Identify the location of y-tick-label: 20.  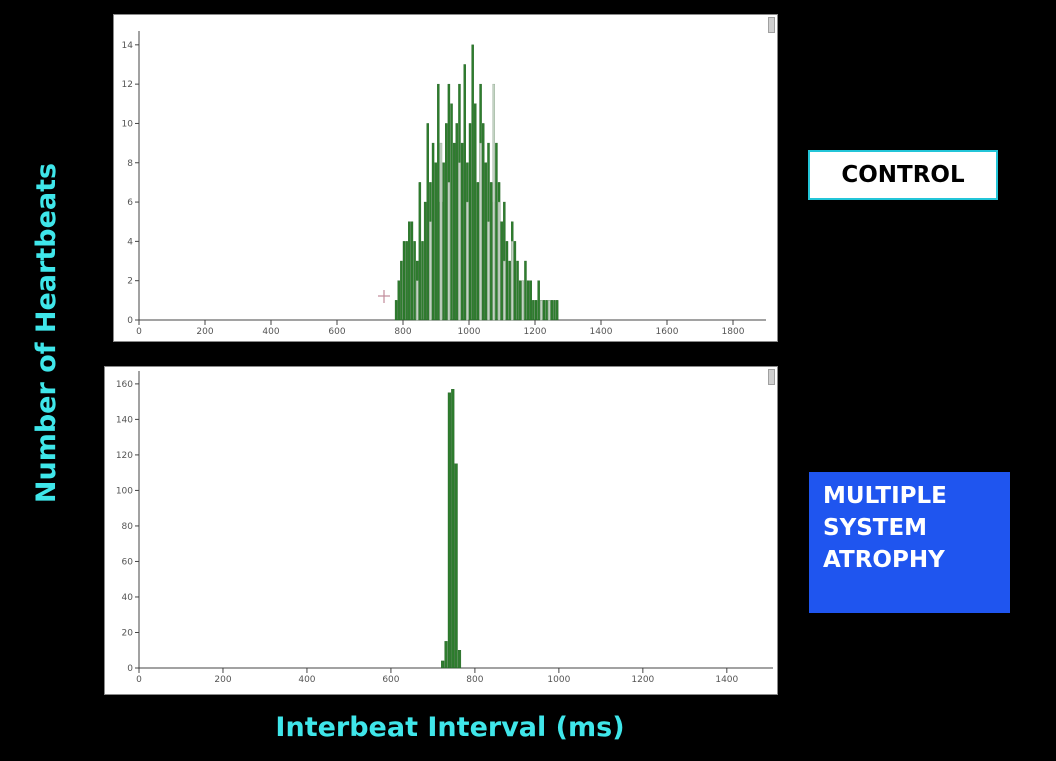
(128, 633).